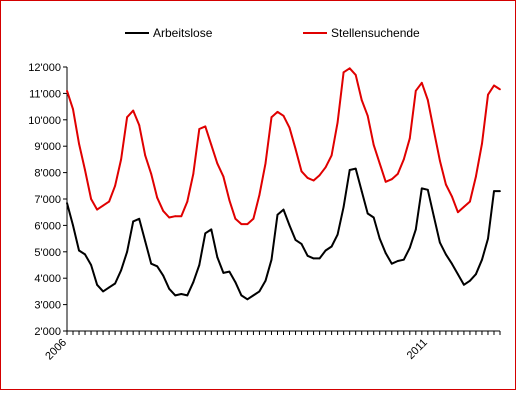 This screenshot has height=394, width=516. What do you see at coordinates (47, 253) in the screenshot?
I see `y-tick-label: 5'000` at bounding box center [47, 253].